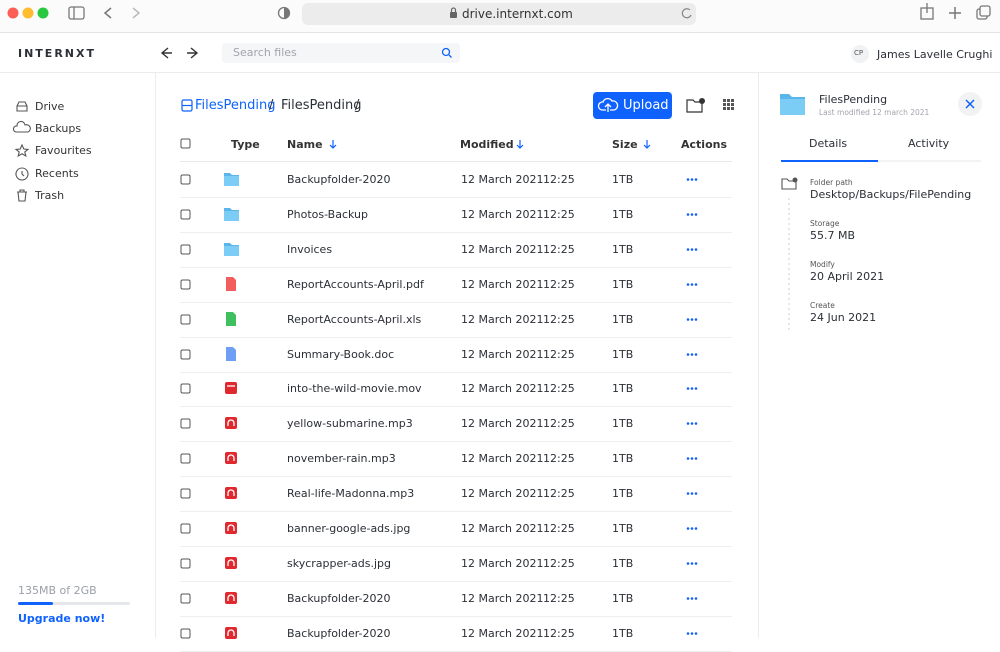 This screenshot has height=652, width=1000. What do you see at coordinates (348, 528) in the screenshot?
I see `file-name: banner-google-ads.jpg` at bounding box center [348, 528].